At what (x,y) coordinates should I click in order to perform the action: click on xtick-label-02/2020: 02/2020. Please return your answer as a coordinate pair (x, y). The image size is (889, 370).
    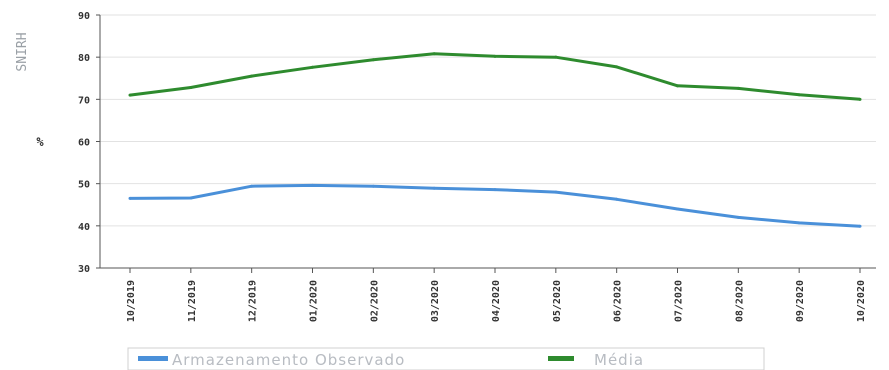
    Looking at the image, I should click on (374, 301).